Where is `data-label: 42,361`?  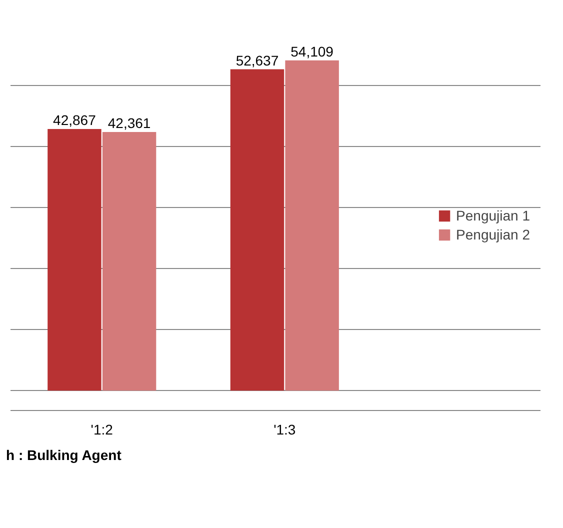 data-label: 42,361 is located at coordinates (129, 123).